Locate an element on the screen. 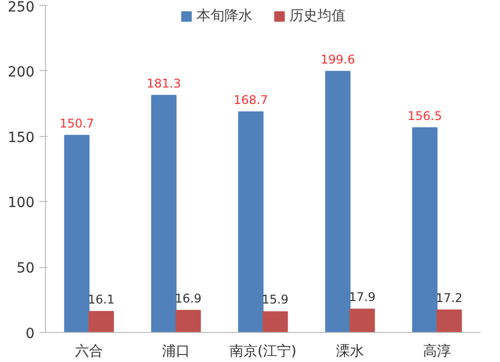 The image size is (500, 362). data-label: 156.5 is located at coordinates (425, 115).